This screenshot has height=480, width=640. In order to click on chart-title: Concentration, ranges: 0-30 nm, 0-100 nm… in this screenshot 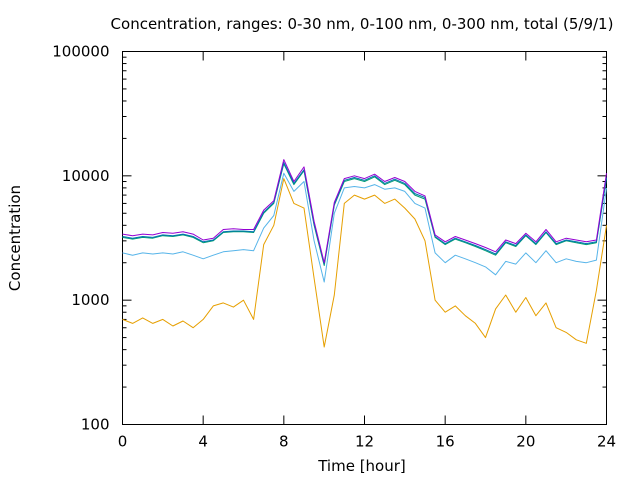, I will do `click(362, 24)`.